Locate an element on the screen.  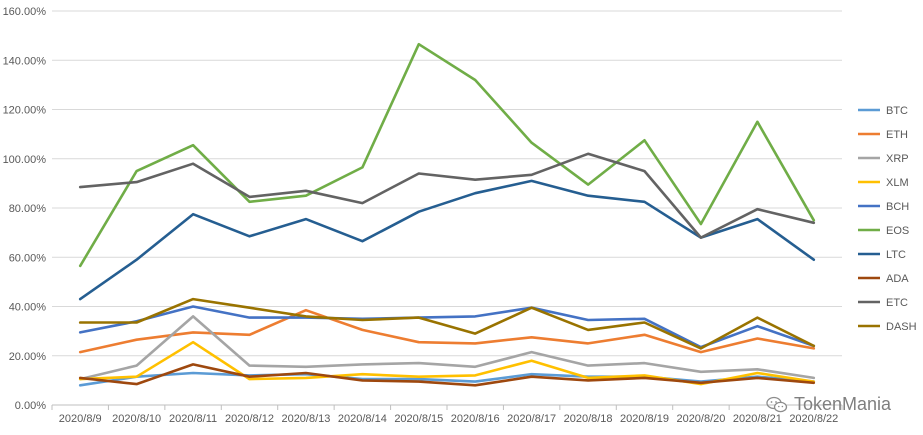
y-tick-label: 40.00% is located at coordinates (28, 308).